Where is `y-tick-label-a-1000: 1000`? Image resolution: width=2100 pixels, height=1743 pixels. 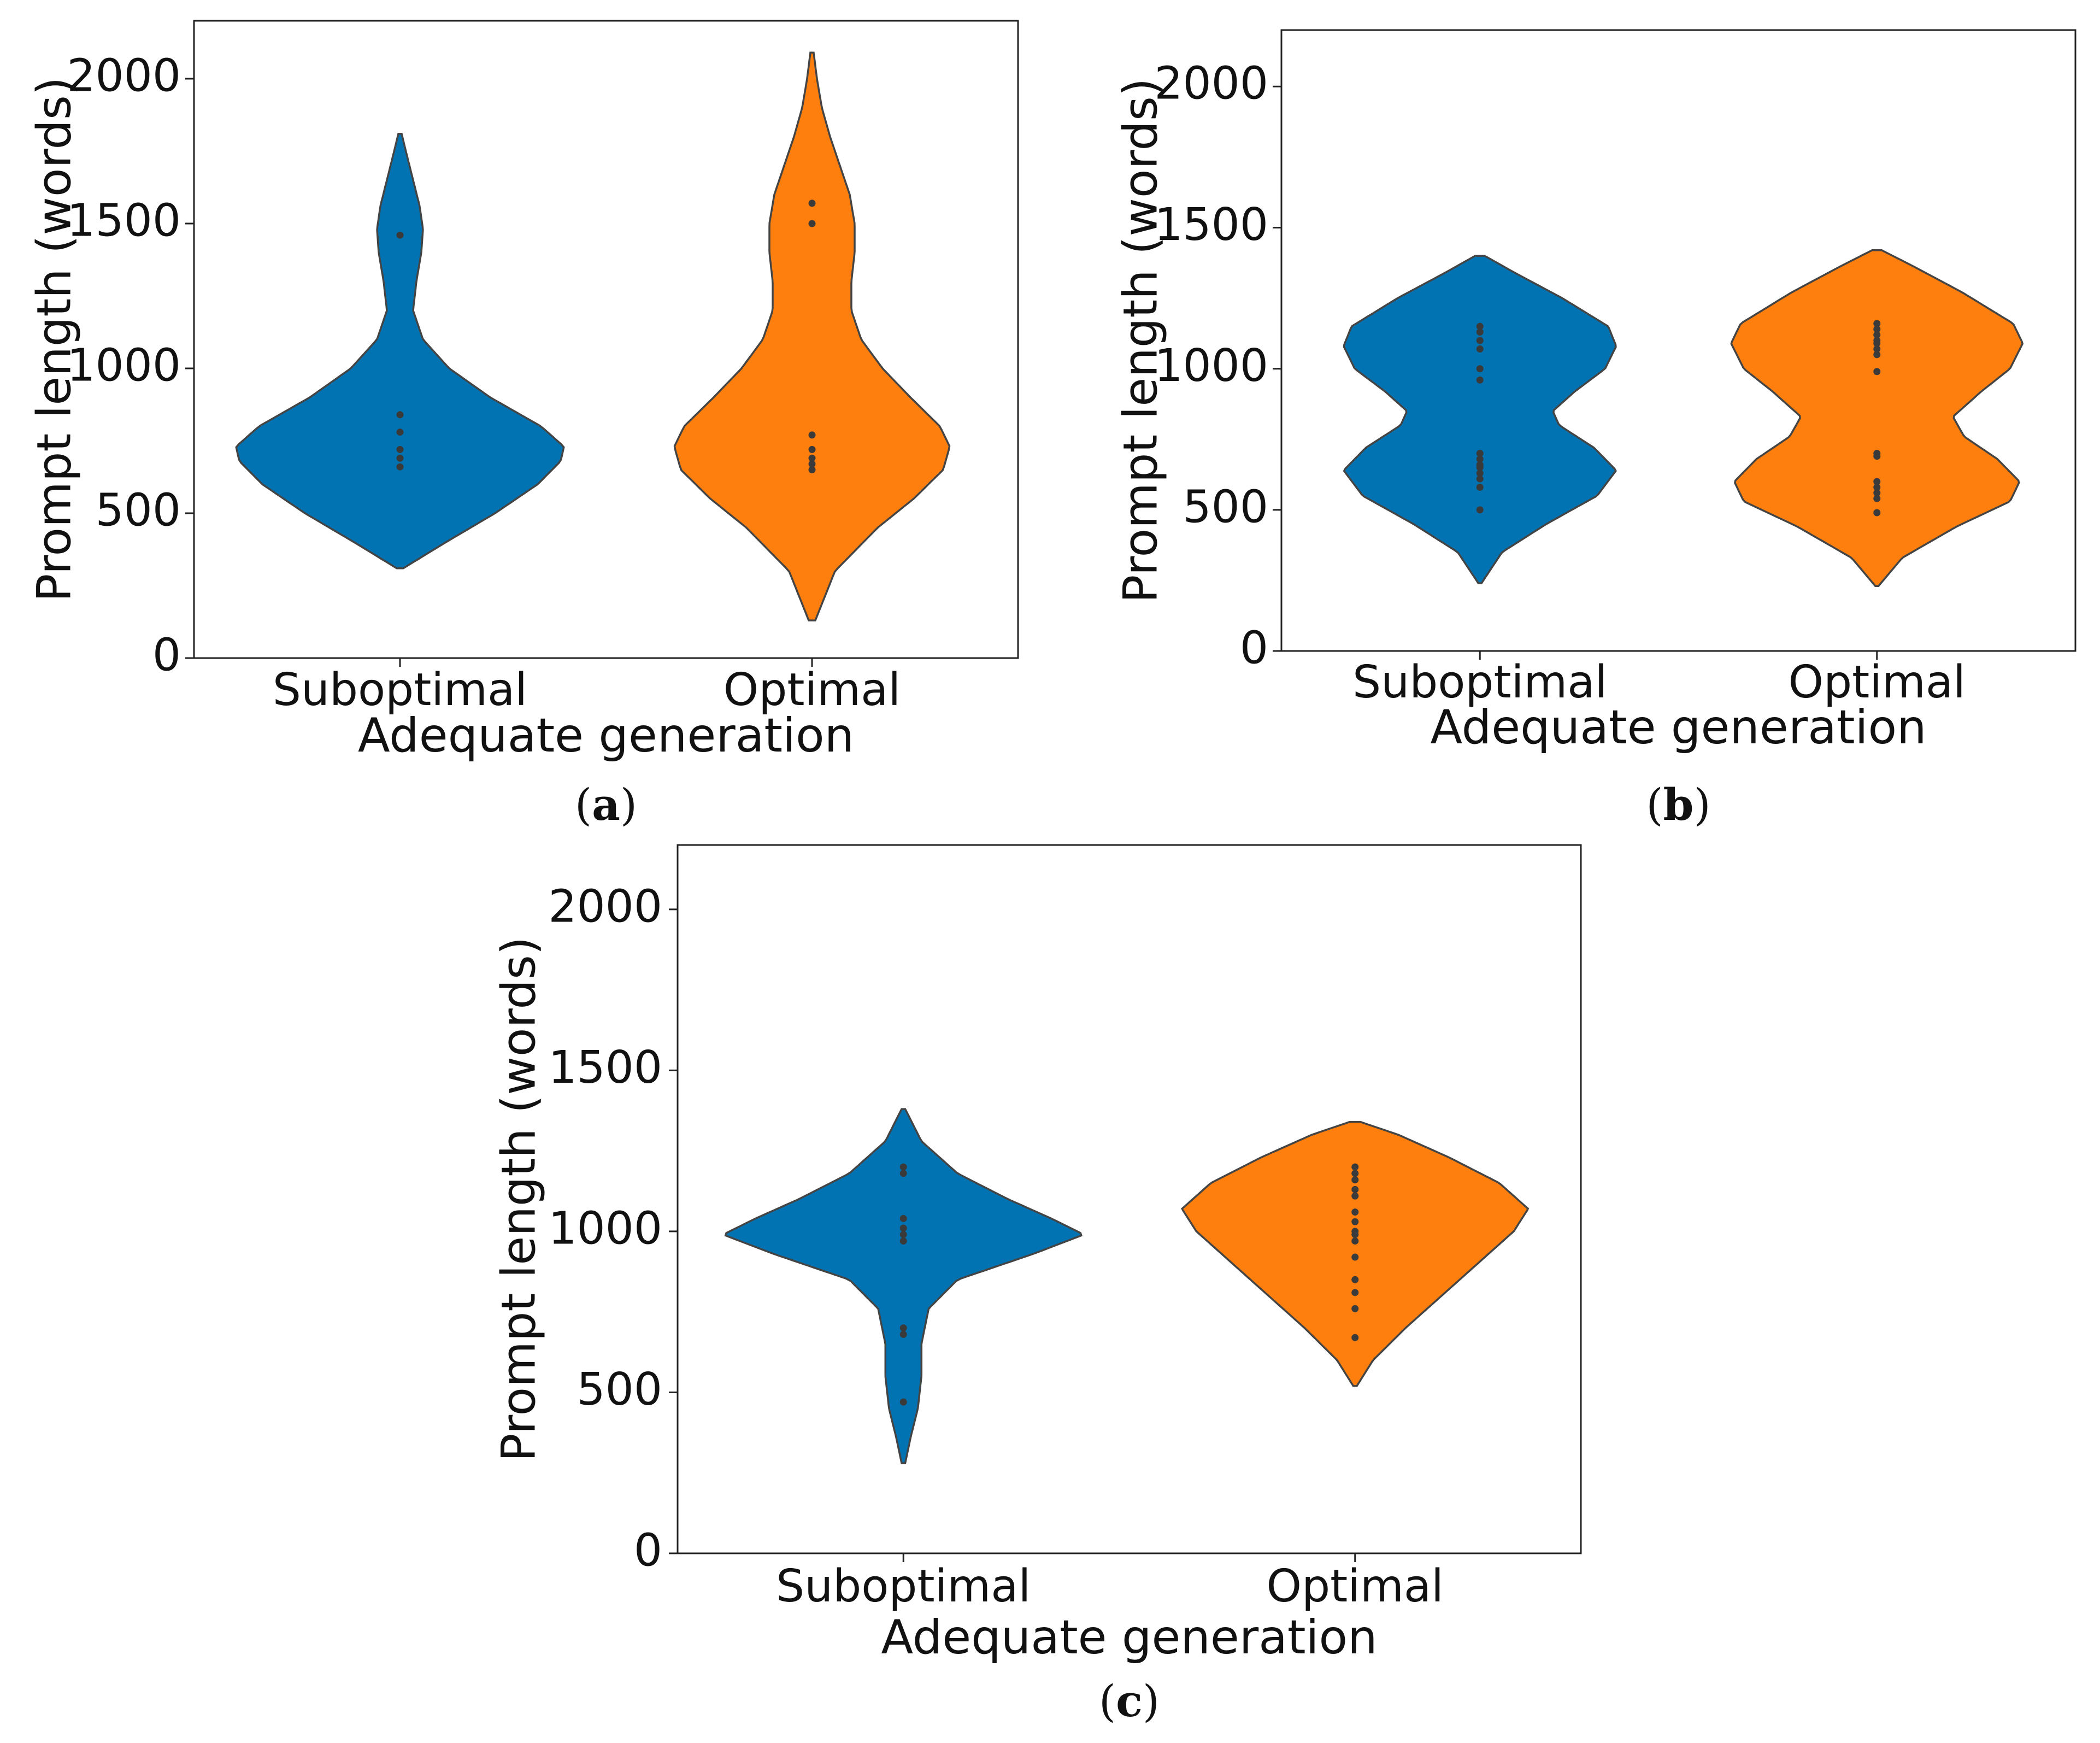 y-tick-label-a-1000: 1000 is located at coordinates (124, 365).